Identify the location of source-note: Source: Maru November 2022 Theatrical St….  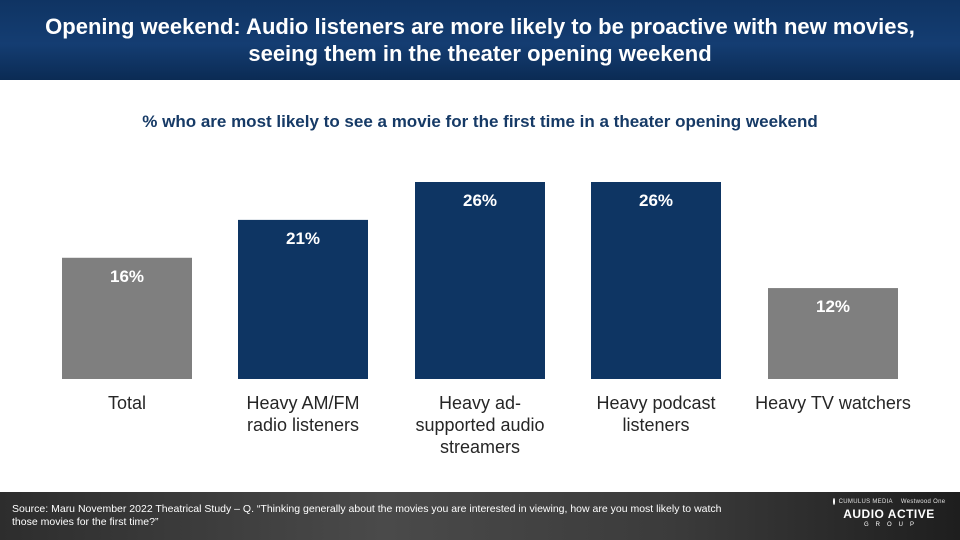
(367, 515).